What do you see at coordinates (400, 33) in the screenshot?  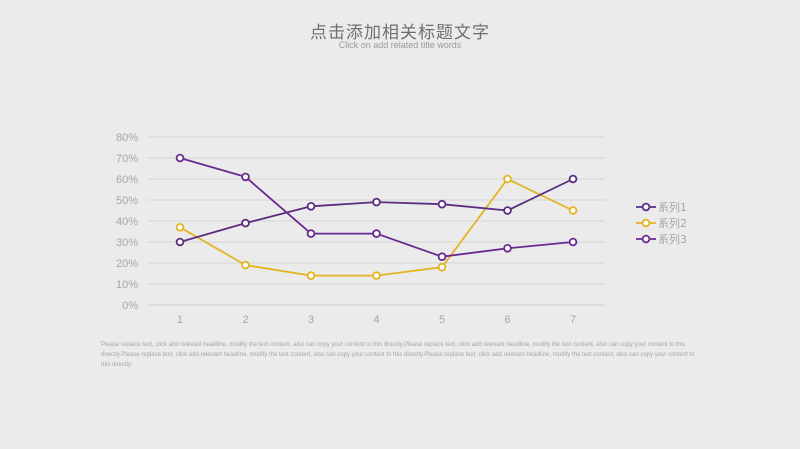 I see `slide-title: 点击添加相关标题文字` at bounding box center [400, 33].